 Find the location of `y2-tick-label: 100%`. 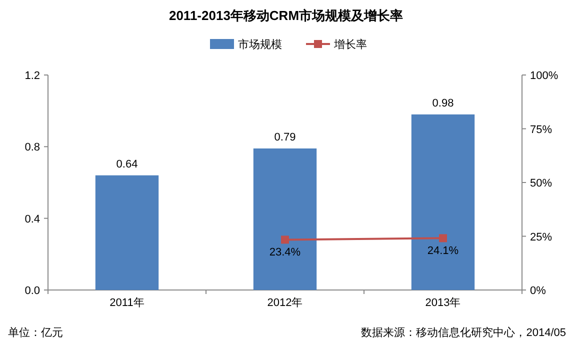

y2-tick-label: 100% is located at coordinates (544, 76).